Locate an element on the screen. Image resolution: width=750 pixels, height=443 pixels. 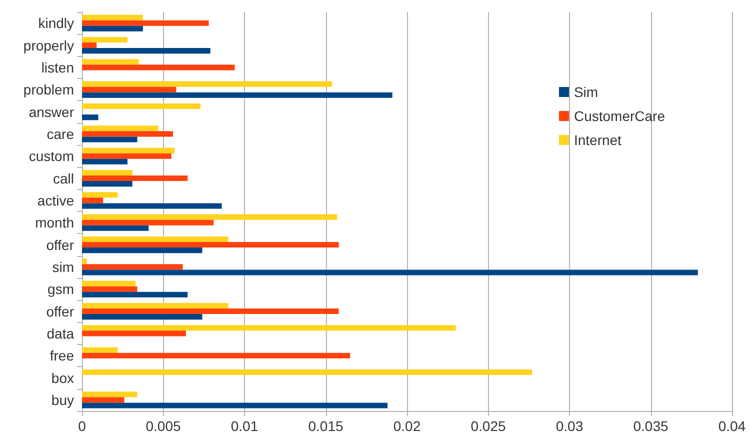
y-tick-label: free is located at coordinates (62, 356).